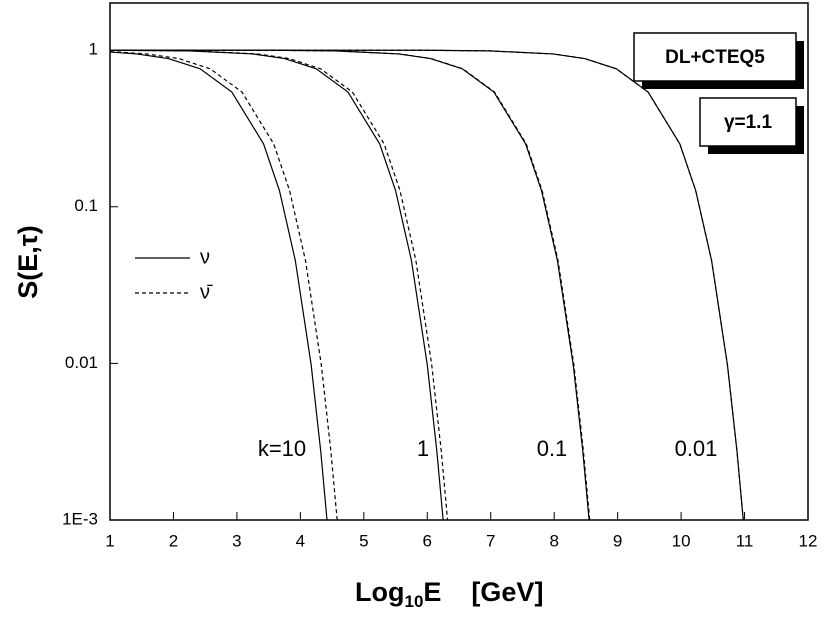 This screenshot has width=830, height=618. What do you see at coordinates (483, 592) in the screenshot?
I see `x-title-rest: E [GeV]` at bounding box center [483, 592].